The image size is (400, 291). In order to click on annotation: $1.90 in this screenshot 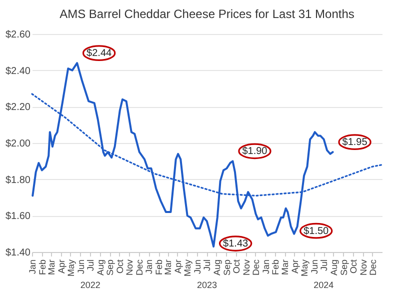, I will do `click(255, 152)`.